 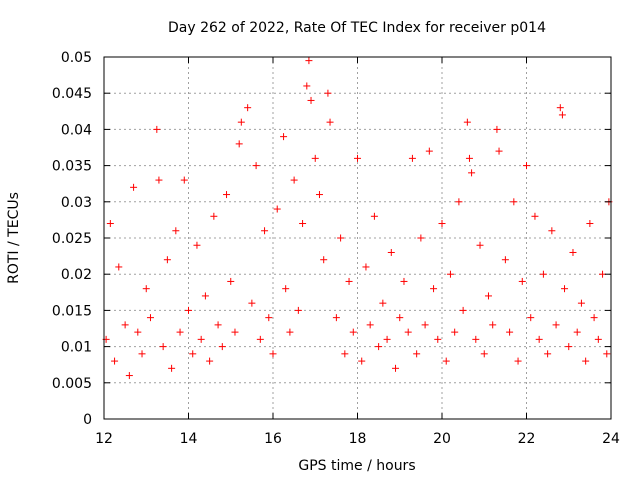 I want to click on y-tick-label: 0.035, so click(x=72, y=167).